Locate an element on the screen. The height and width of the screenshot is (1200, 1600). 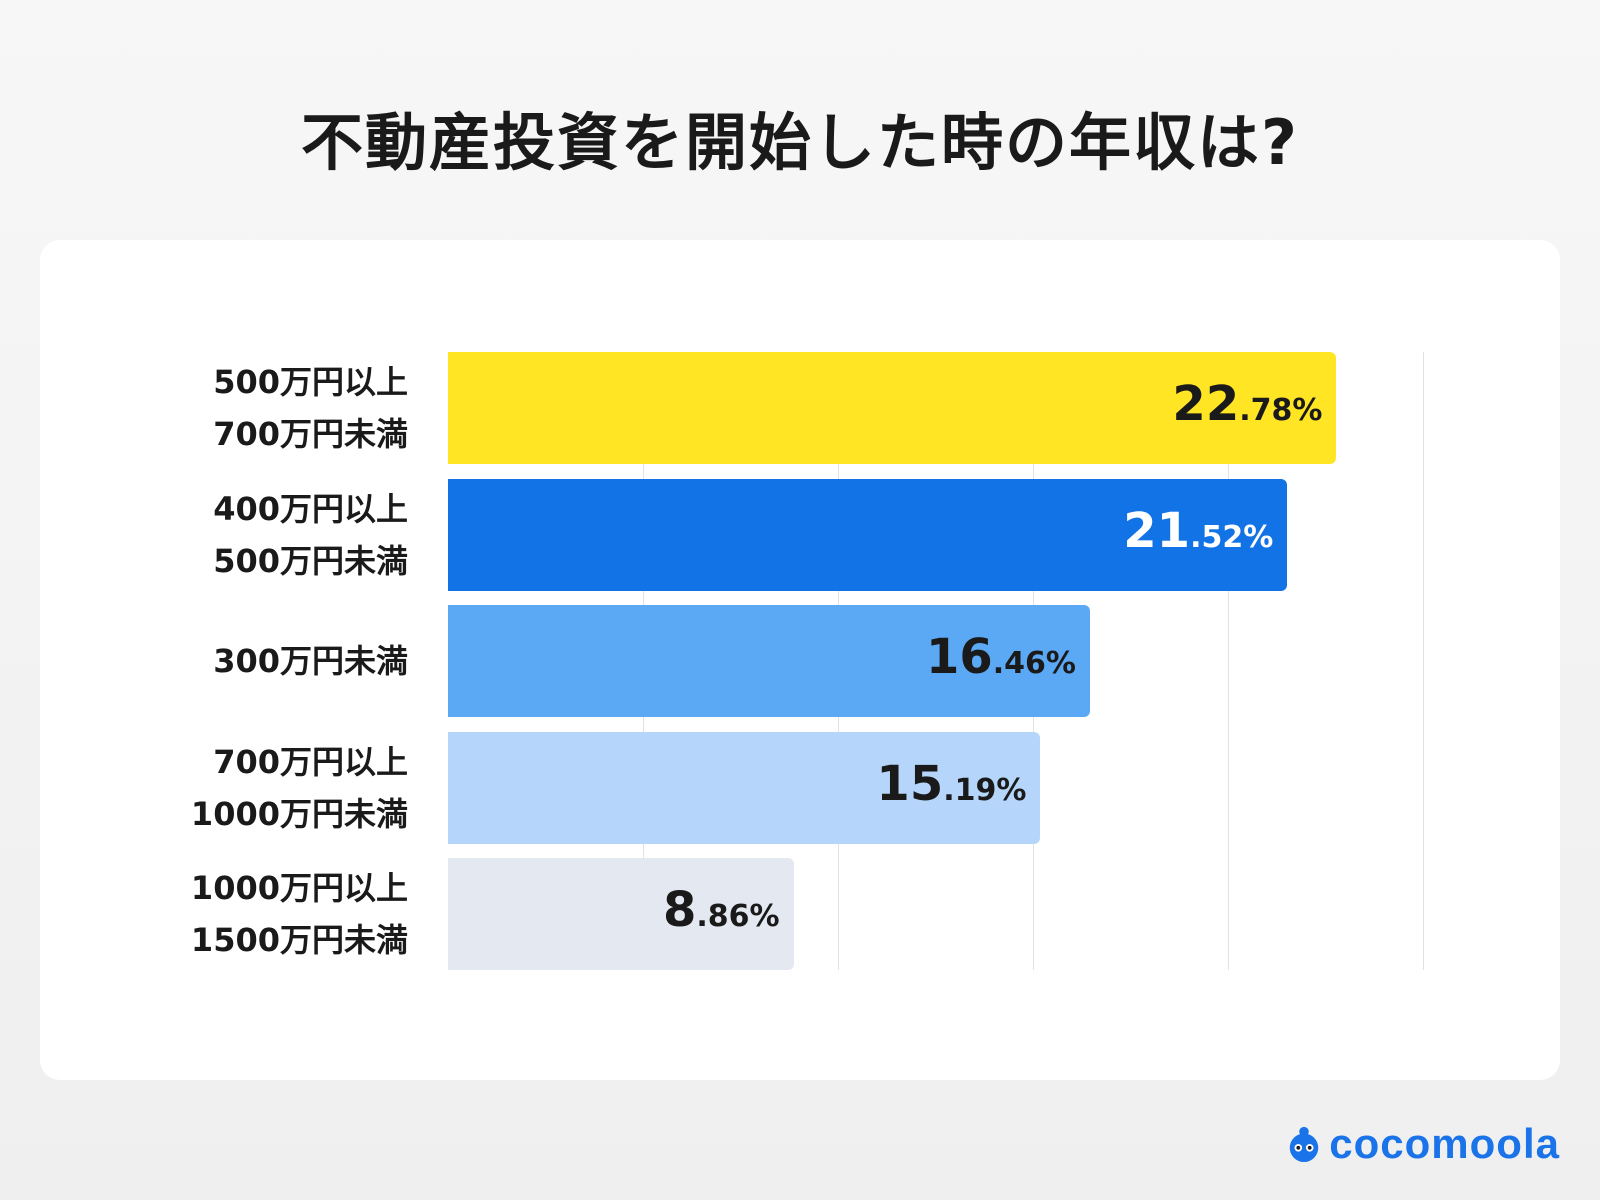
brand-name: cocomoola is located at coordinates (1444, 1143).